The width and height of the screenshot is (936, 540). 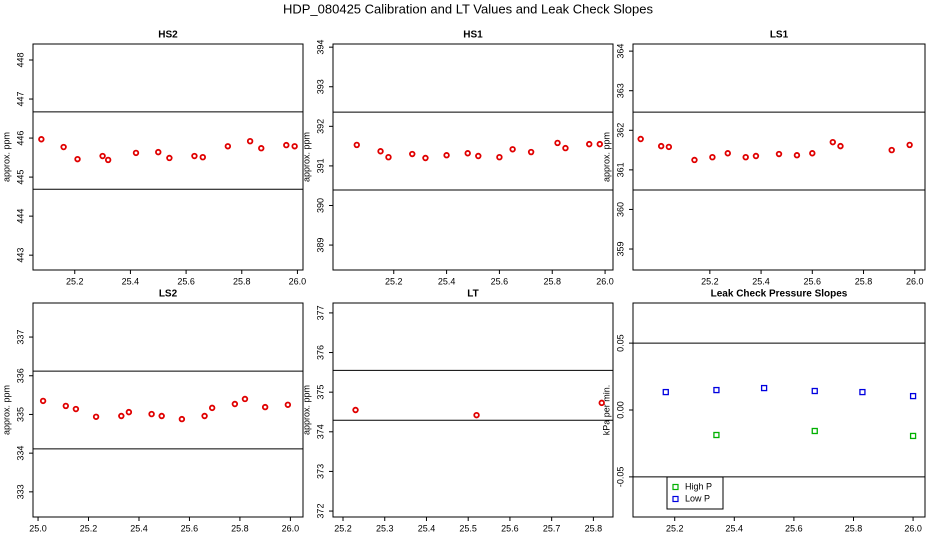 I want to click on y-tick-label: 336, so click(x=20, y=375).